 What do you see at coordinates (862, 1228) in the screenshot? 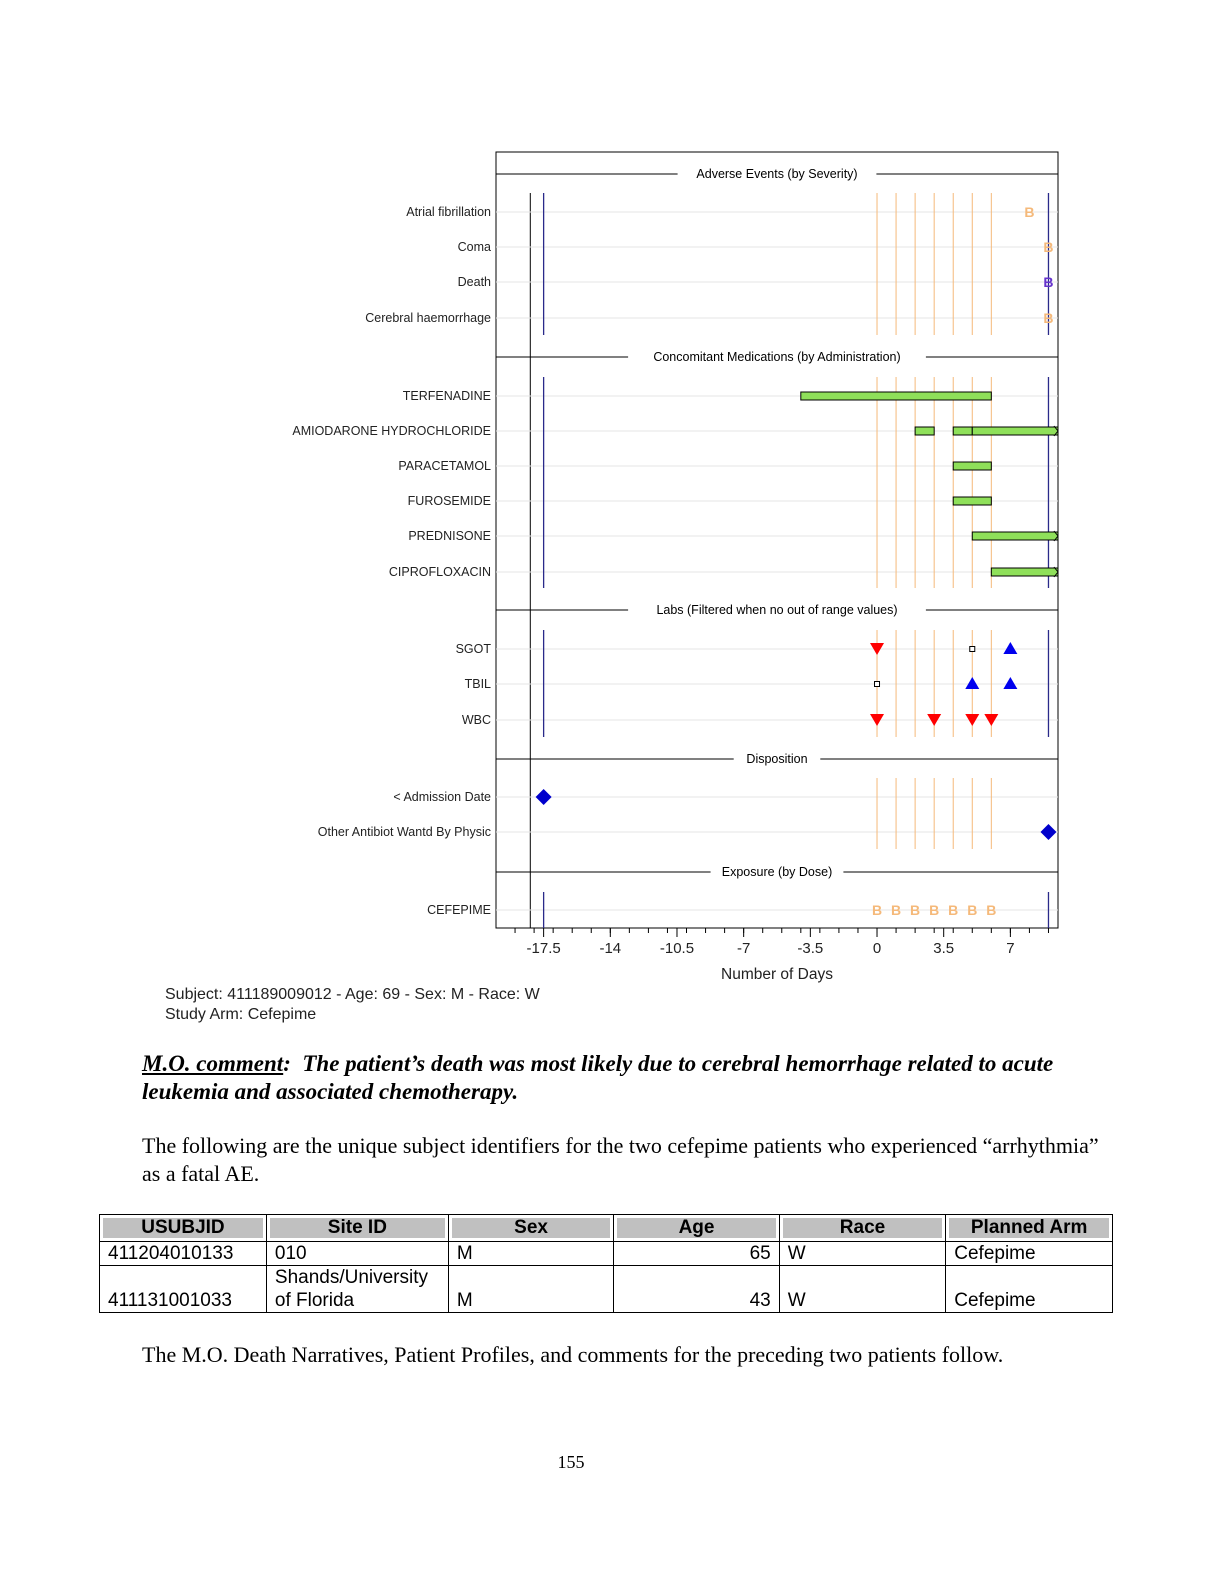
I see `col-header-race: Race` at bounding box center [862, 1228].